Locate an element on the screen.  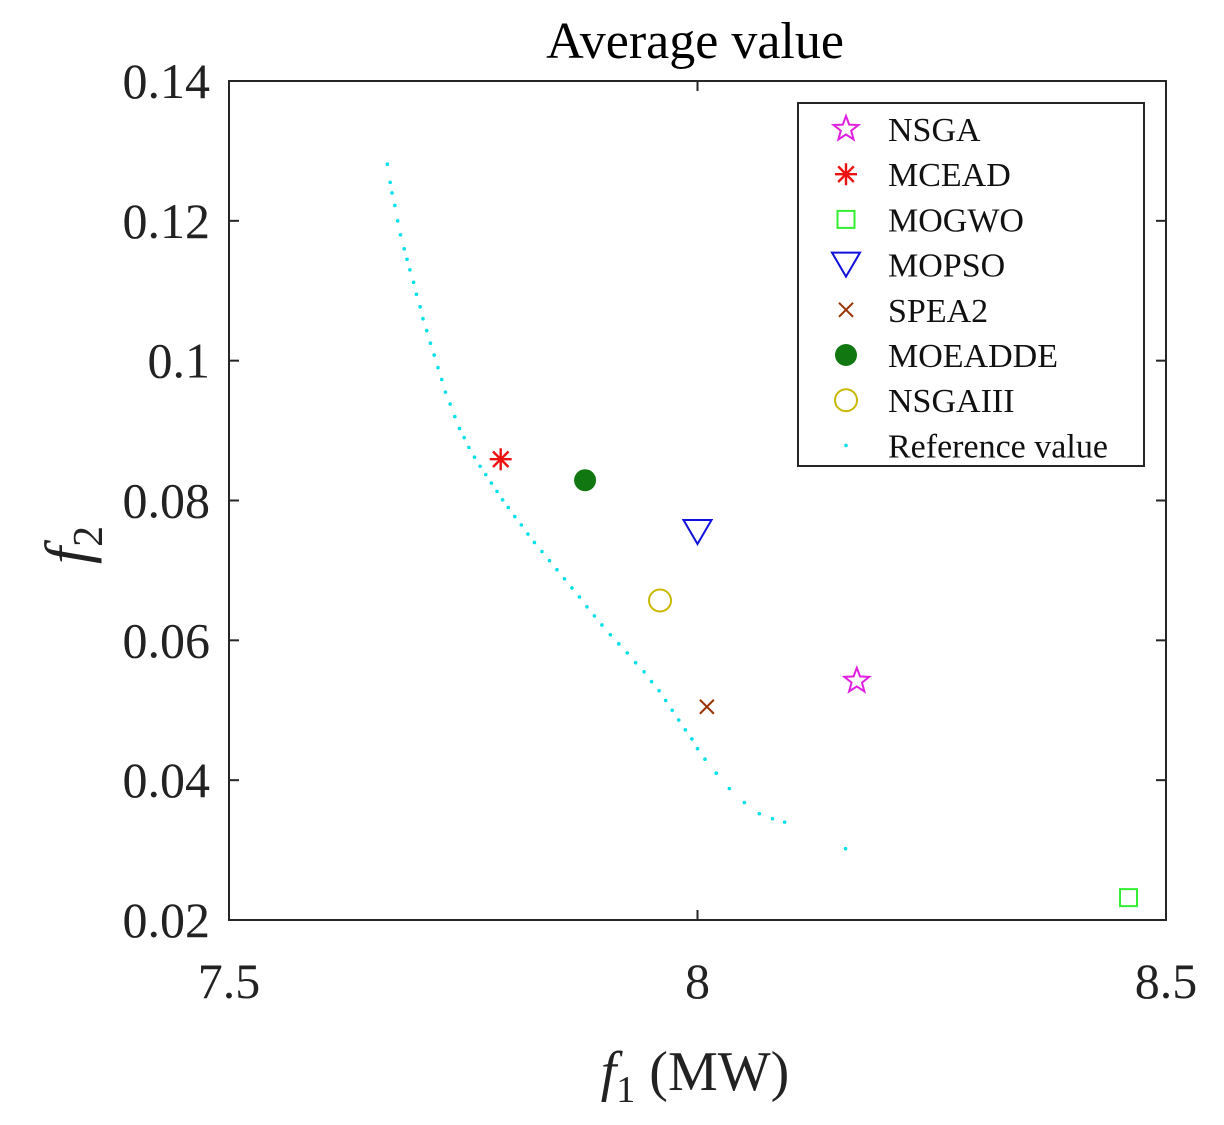
legend-entry: NSGA is located at coordinates (905, 130).